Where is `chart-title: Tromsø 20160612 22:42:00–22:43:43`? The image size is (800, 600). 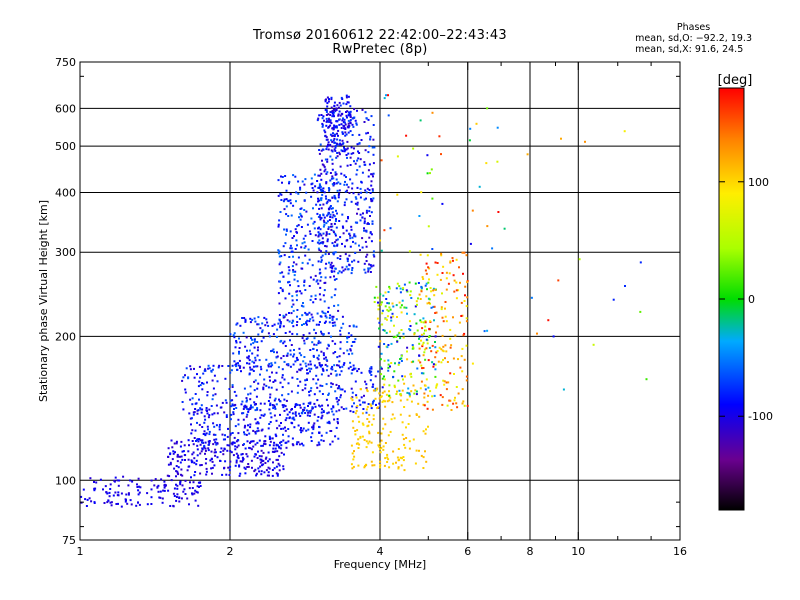 chart-title: Tromsø 20160612 22:42:00–22:43:43 is located at coordinates (380, 35).